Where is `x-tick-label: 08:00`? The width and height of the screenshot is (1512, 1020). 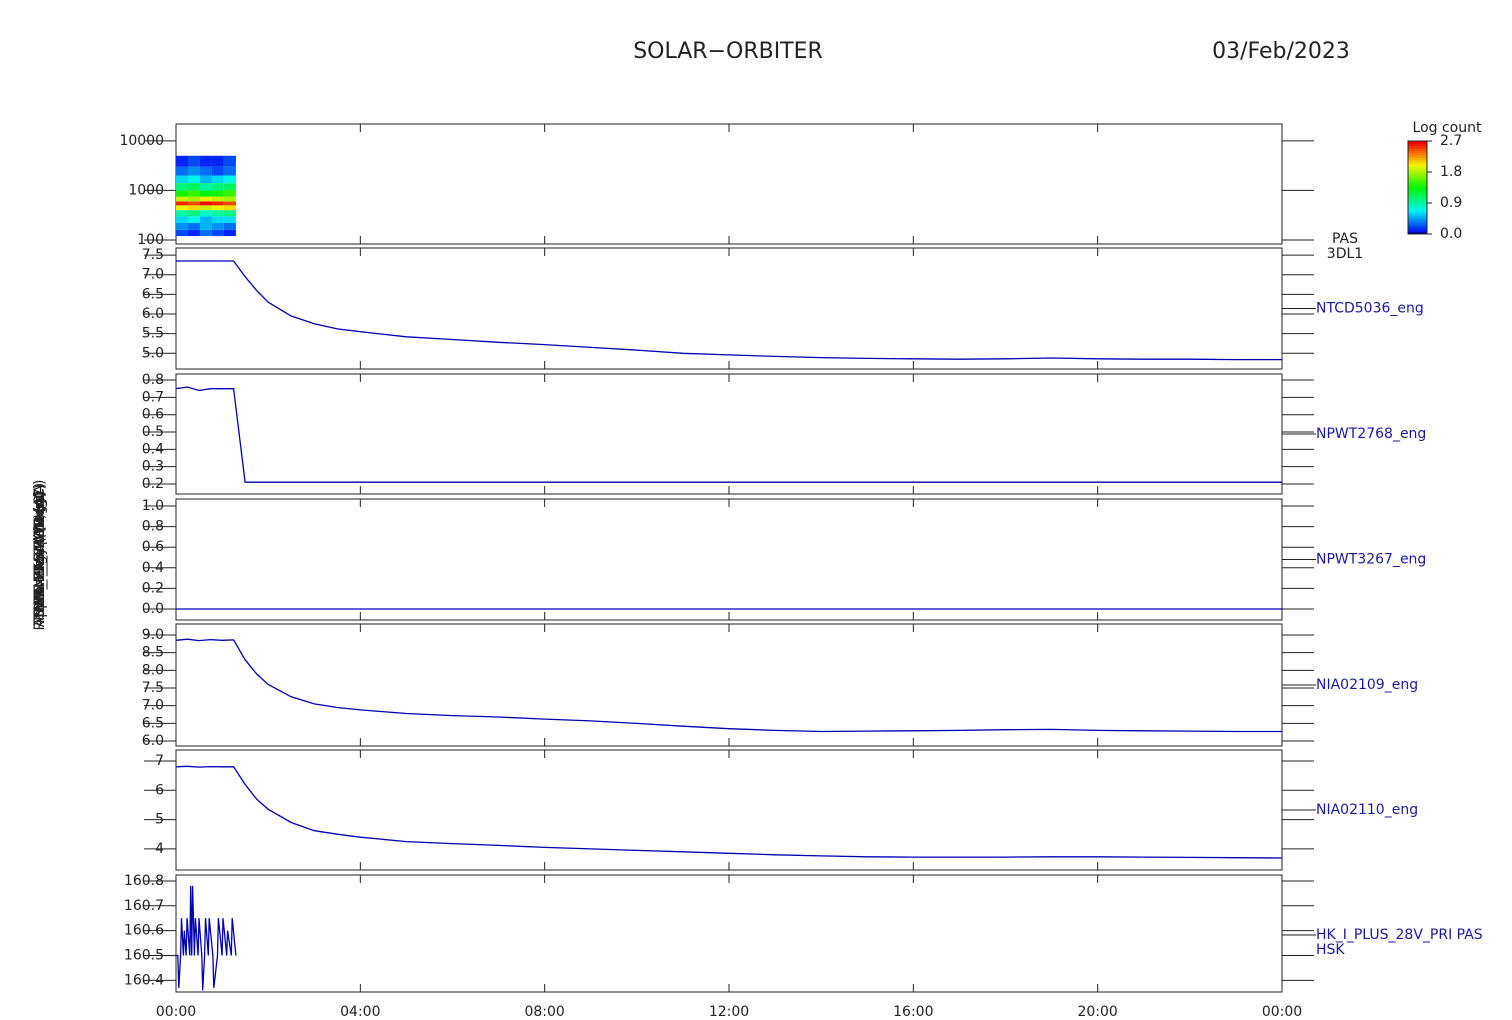 x-tick-label: 08:00 is located at coordinates (544, 1012).